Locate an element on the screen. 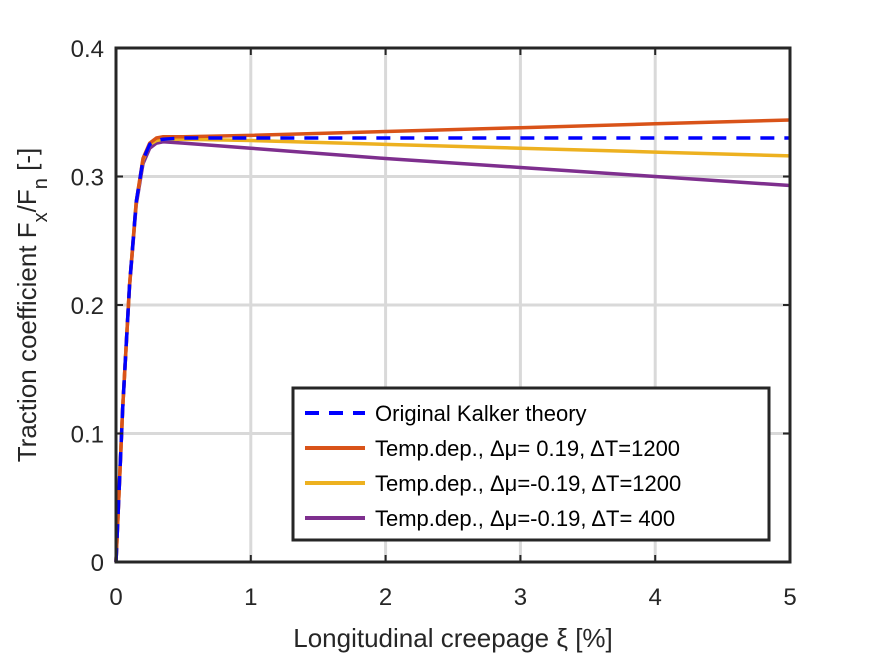 The image size is (875, 656). legend-label-3: Temp.dep., Δμ=-0.19, ΔT=1200 is located at coordinates (528, 483).